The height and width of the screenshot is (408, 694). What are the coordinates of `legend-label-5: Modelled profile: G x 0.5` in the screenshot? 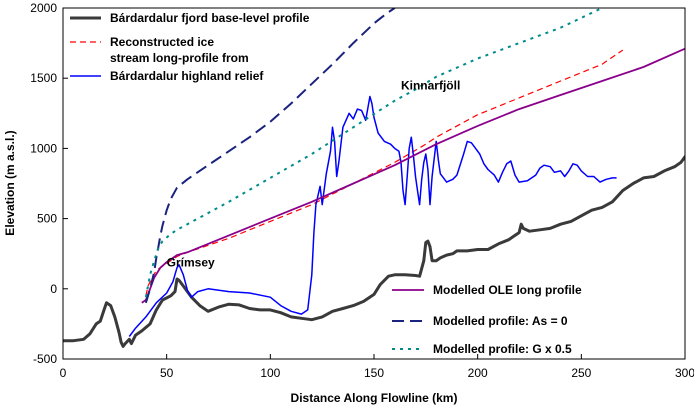 It's located at (502, 349).